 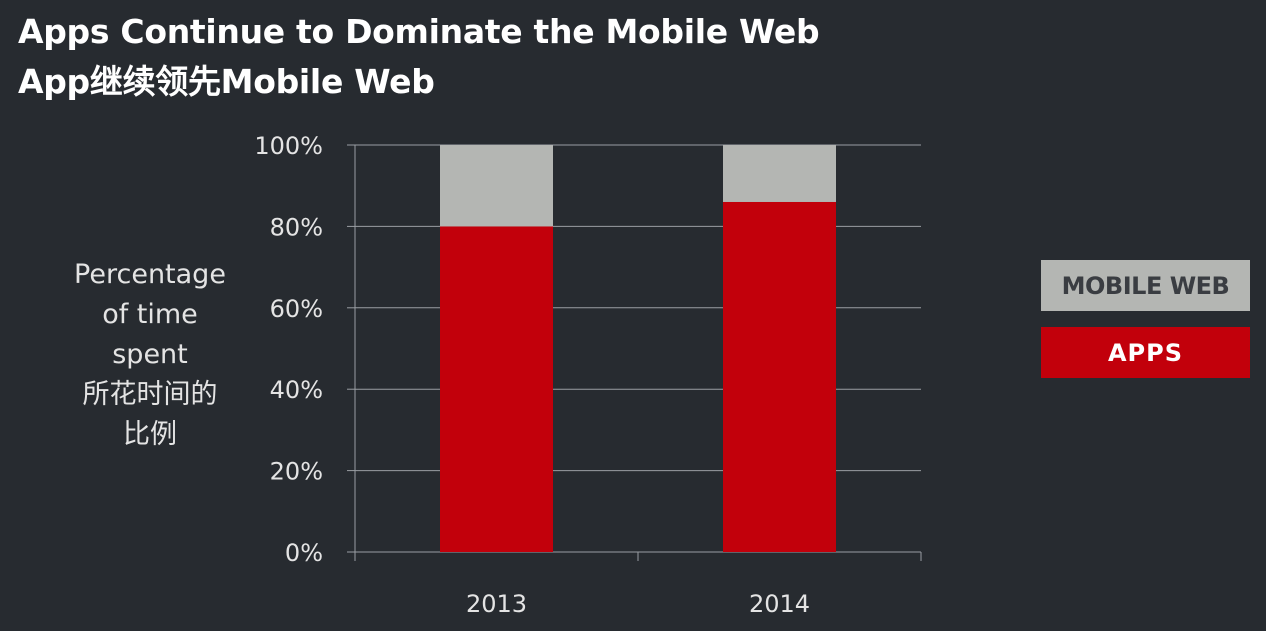 What do you see at coordinates (419, 31) in the screenshot?
I see `chart-title-english: Apps Continue to Dominate the Mobile Web` at bounding box center [419, 31].